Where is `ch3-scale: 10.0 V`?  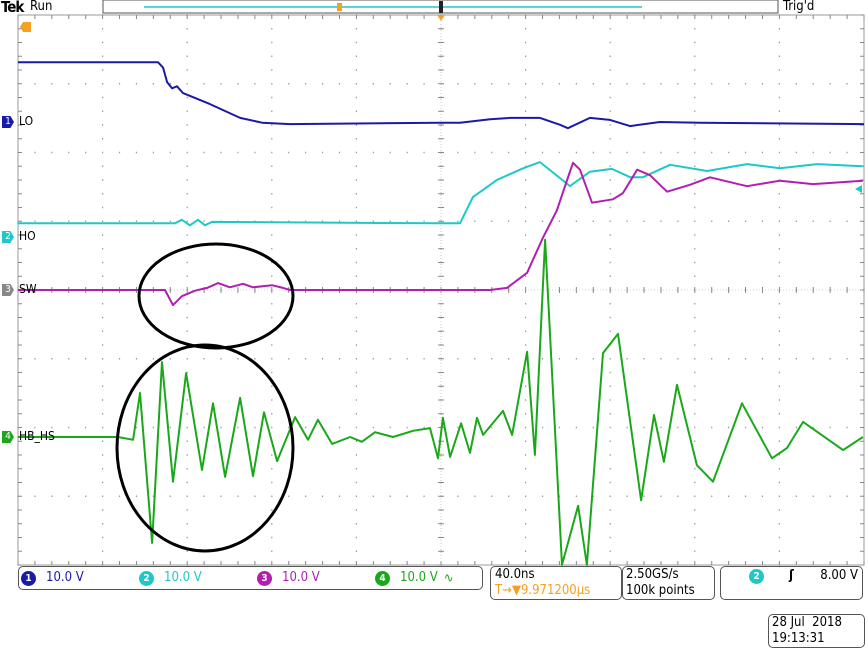
ch3-scale: 10.0 V is located at coordinates (301, 577).